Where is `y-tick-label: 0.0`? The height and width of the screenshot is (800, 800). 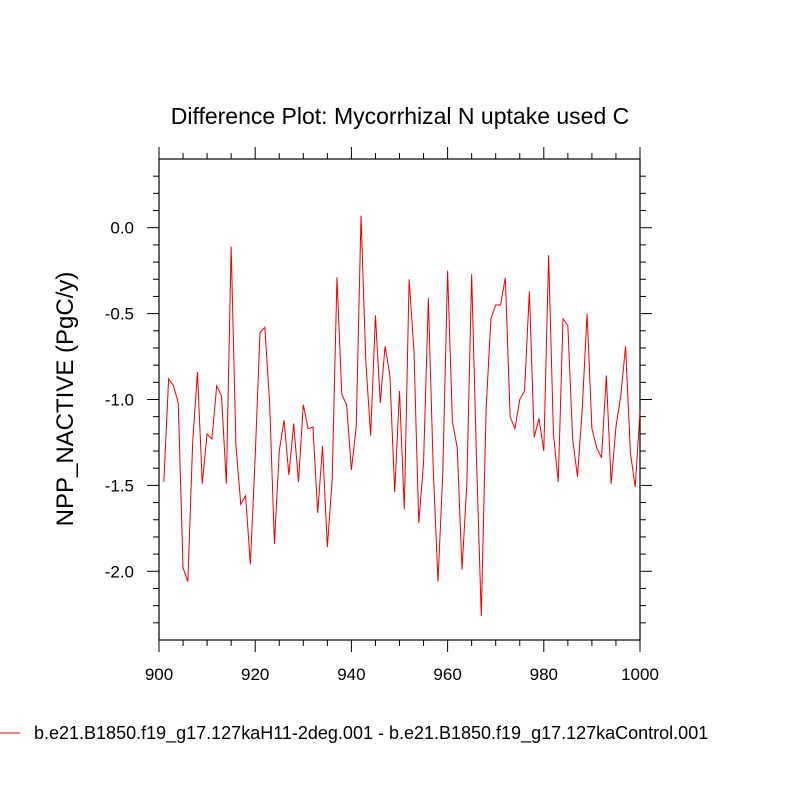
y-tick-label: 0.0 is located at coordinates (122, 228).